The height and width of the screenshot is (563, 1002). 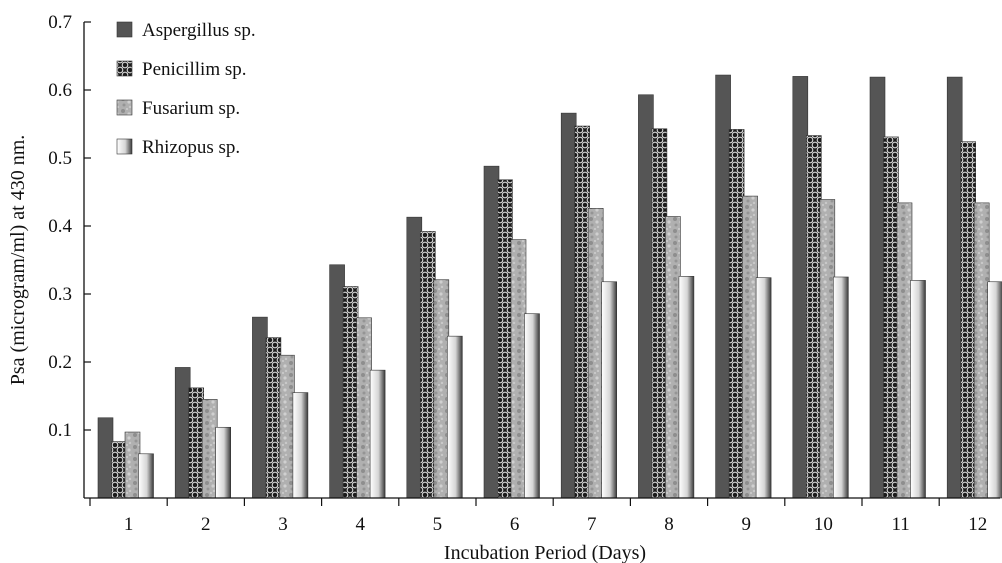 What do you see at coordinates (60, 294) in the screenshot?
I see `y-tick-label: 0.3` at bounding box center [60, 294].